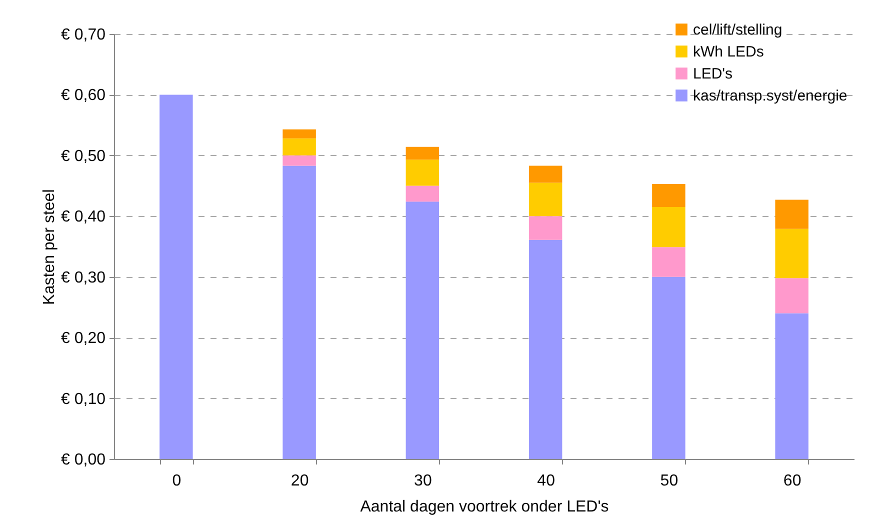 This screenshot has width=892, height=530. Describe the element at coordinates (728, 52) in the screenshot. I see `legend-label: kWh LEDs` at that location.